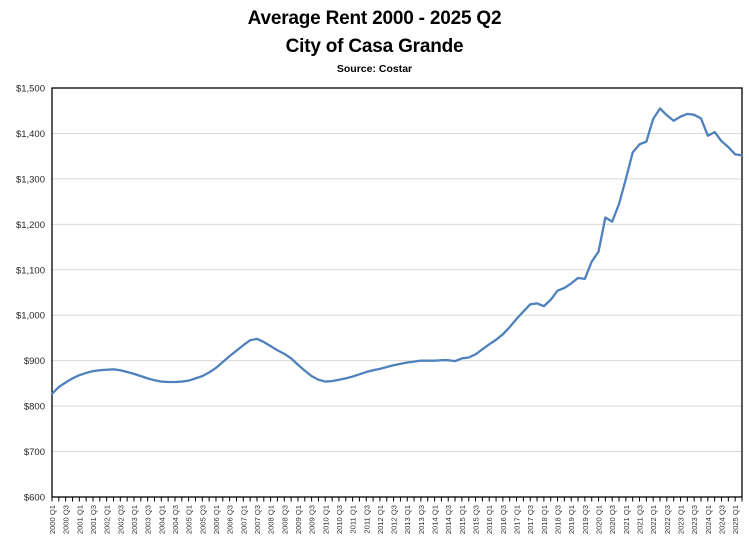 Image resolution: width=749 pixels, height=546 pixels. What do you see at coordinates (571, 519) in the screenshot?
I see `x-axis-tick-label: 2019 Q1` at bounding box center [571, 519].